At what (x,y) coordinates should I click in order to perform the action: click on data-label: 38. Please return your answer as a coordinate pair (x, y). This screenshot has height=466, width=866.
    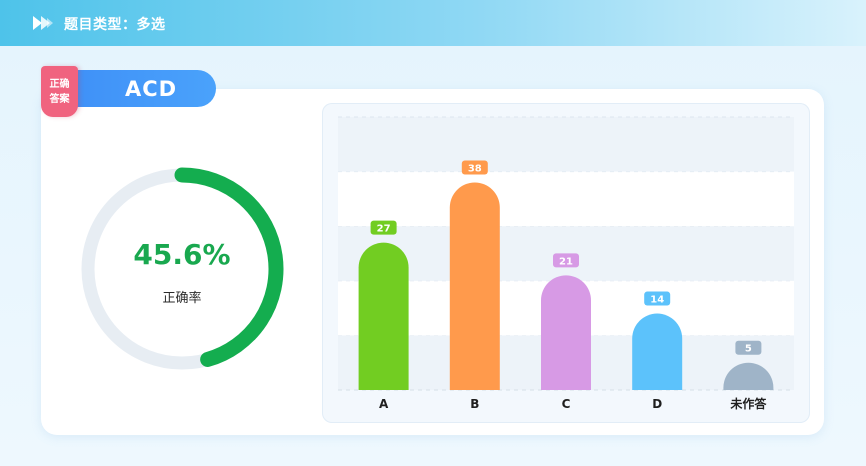
    Looking at the image, I should click on (475, 169).